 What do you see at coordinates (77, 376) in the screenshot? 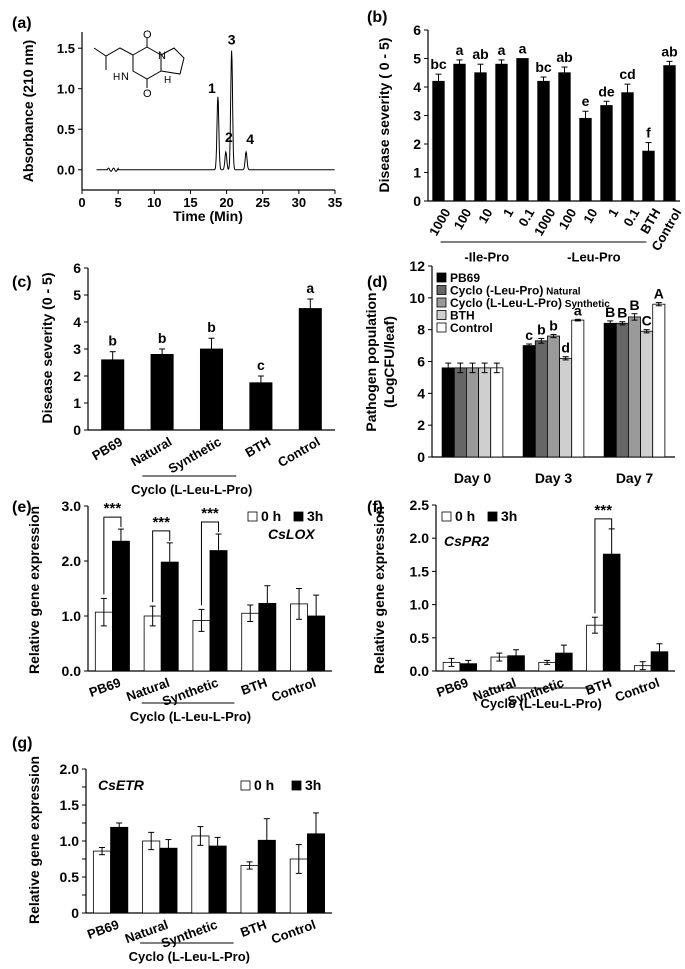
I see `c-y-tick-label: 2` at bounding box center [77, 376].